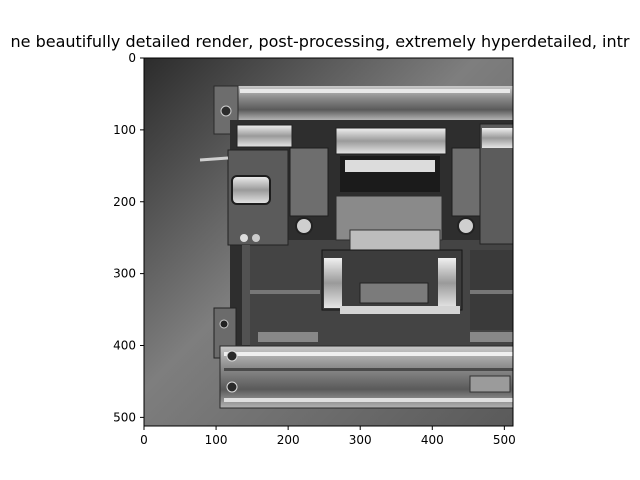 The height and width of the screenshot is (480, 640). I want to click on x-tick-label: 0, so click(144, 440).